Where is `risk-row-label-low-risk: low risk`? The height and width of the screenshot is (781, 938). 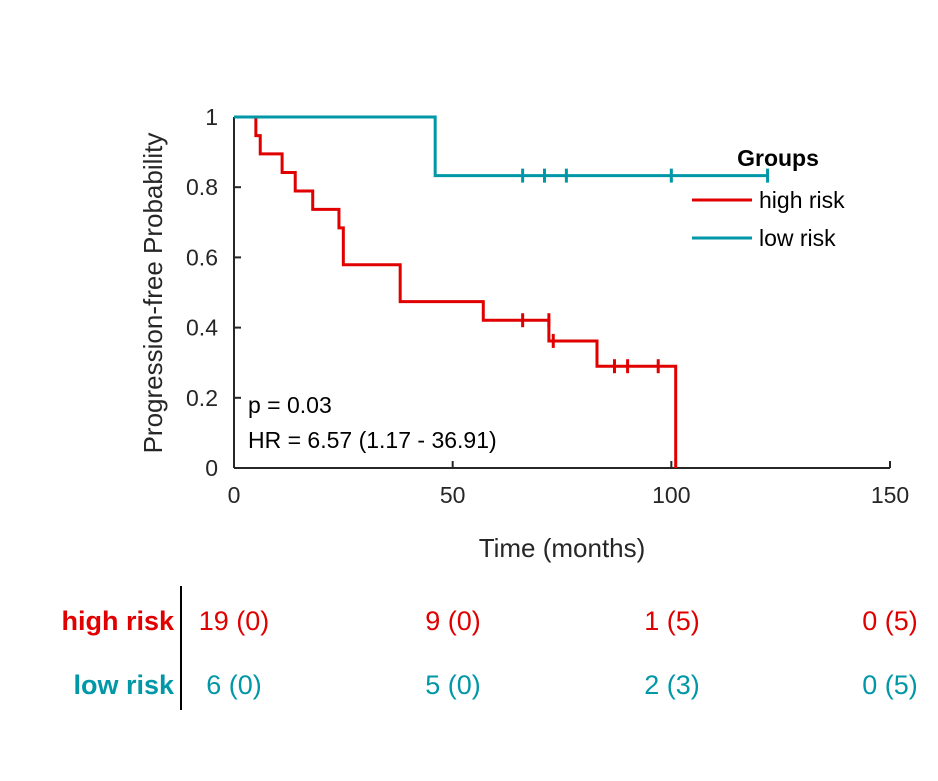 risk-row-label-low-risk: low risk is located at coordinates (124, 685).